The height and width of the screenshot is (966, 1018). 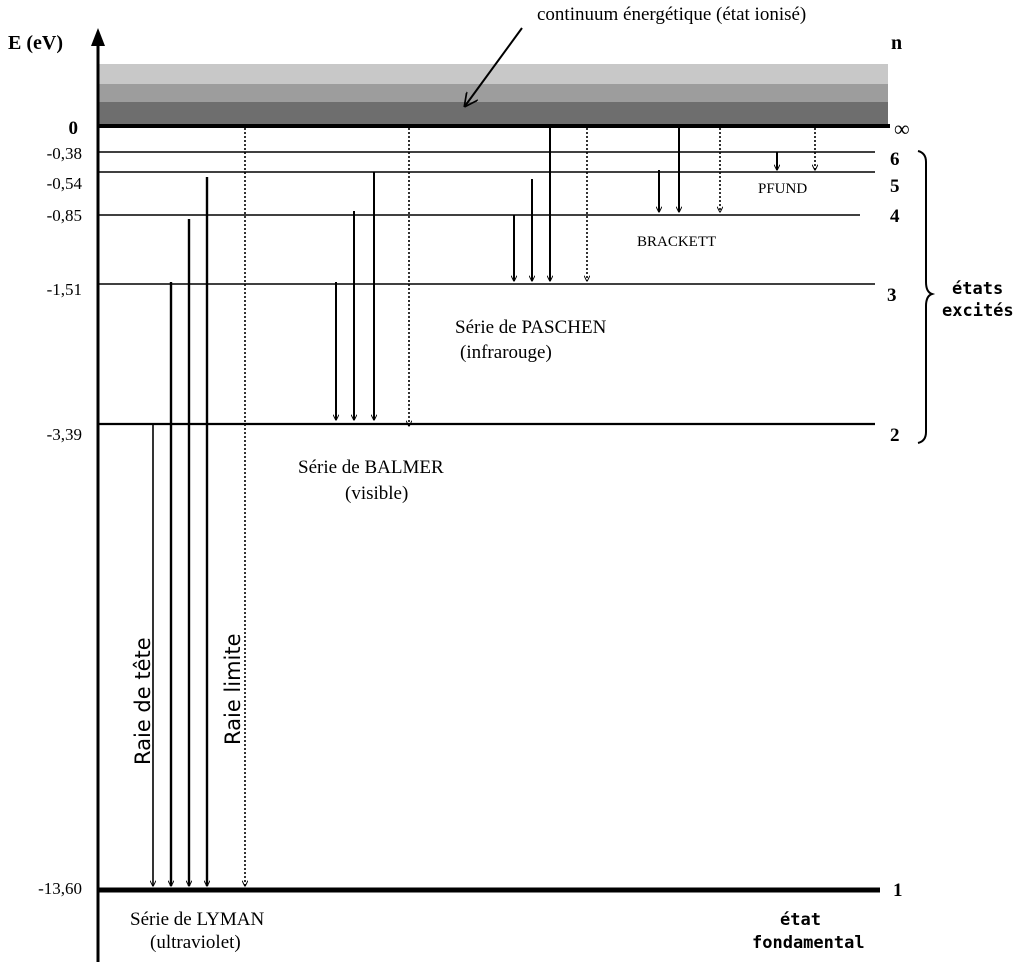 I want to click on continuum-label: continuum énergétique (état ionisé), so click(x=671, y=14).